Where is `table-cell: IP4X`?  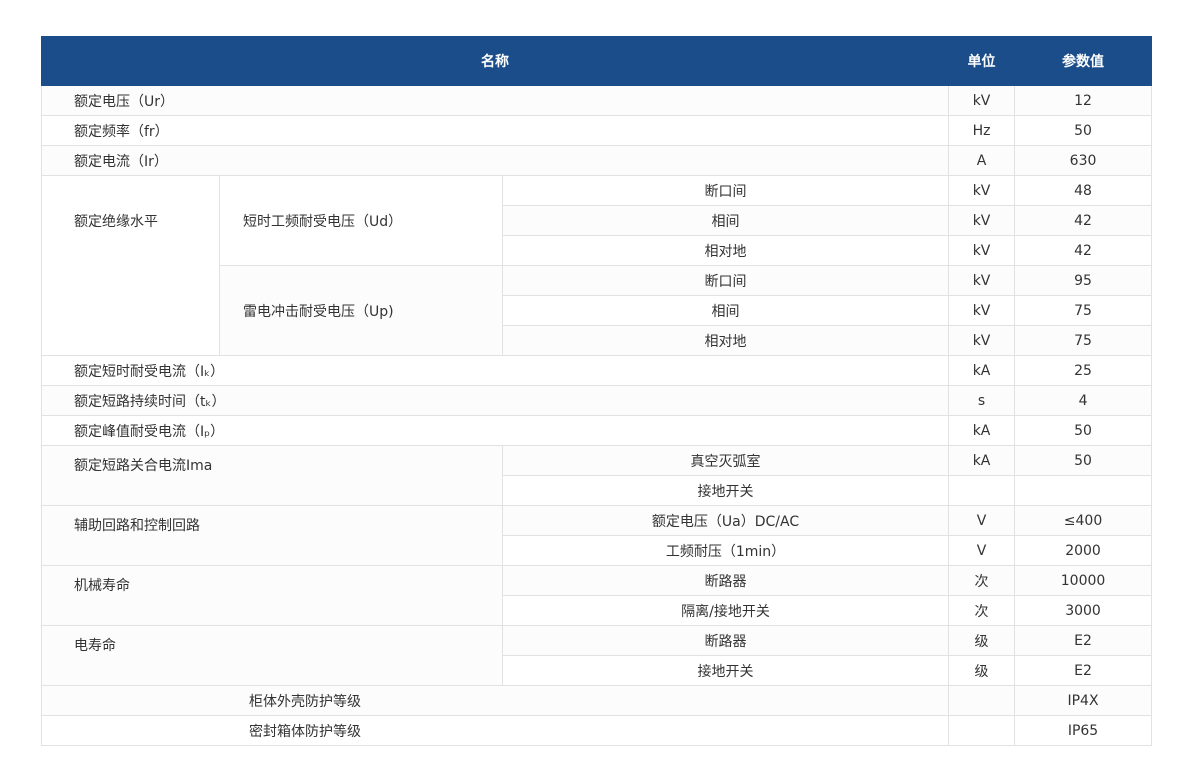
table-cell: IP4X is located at coordinates (1083, 700).